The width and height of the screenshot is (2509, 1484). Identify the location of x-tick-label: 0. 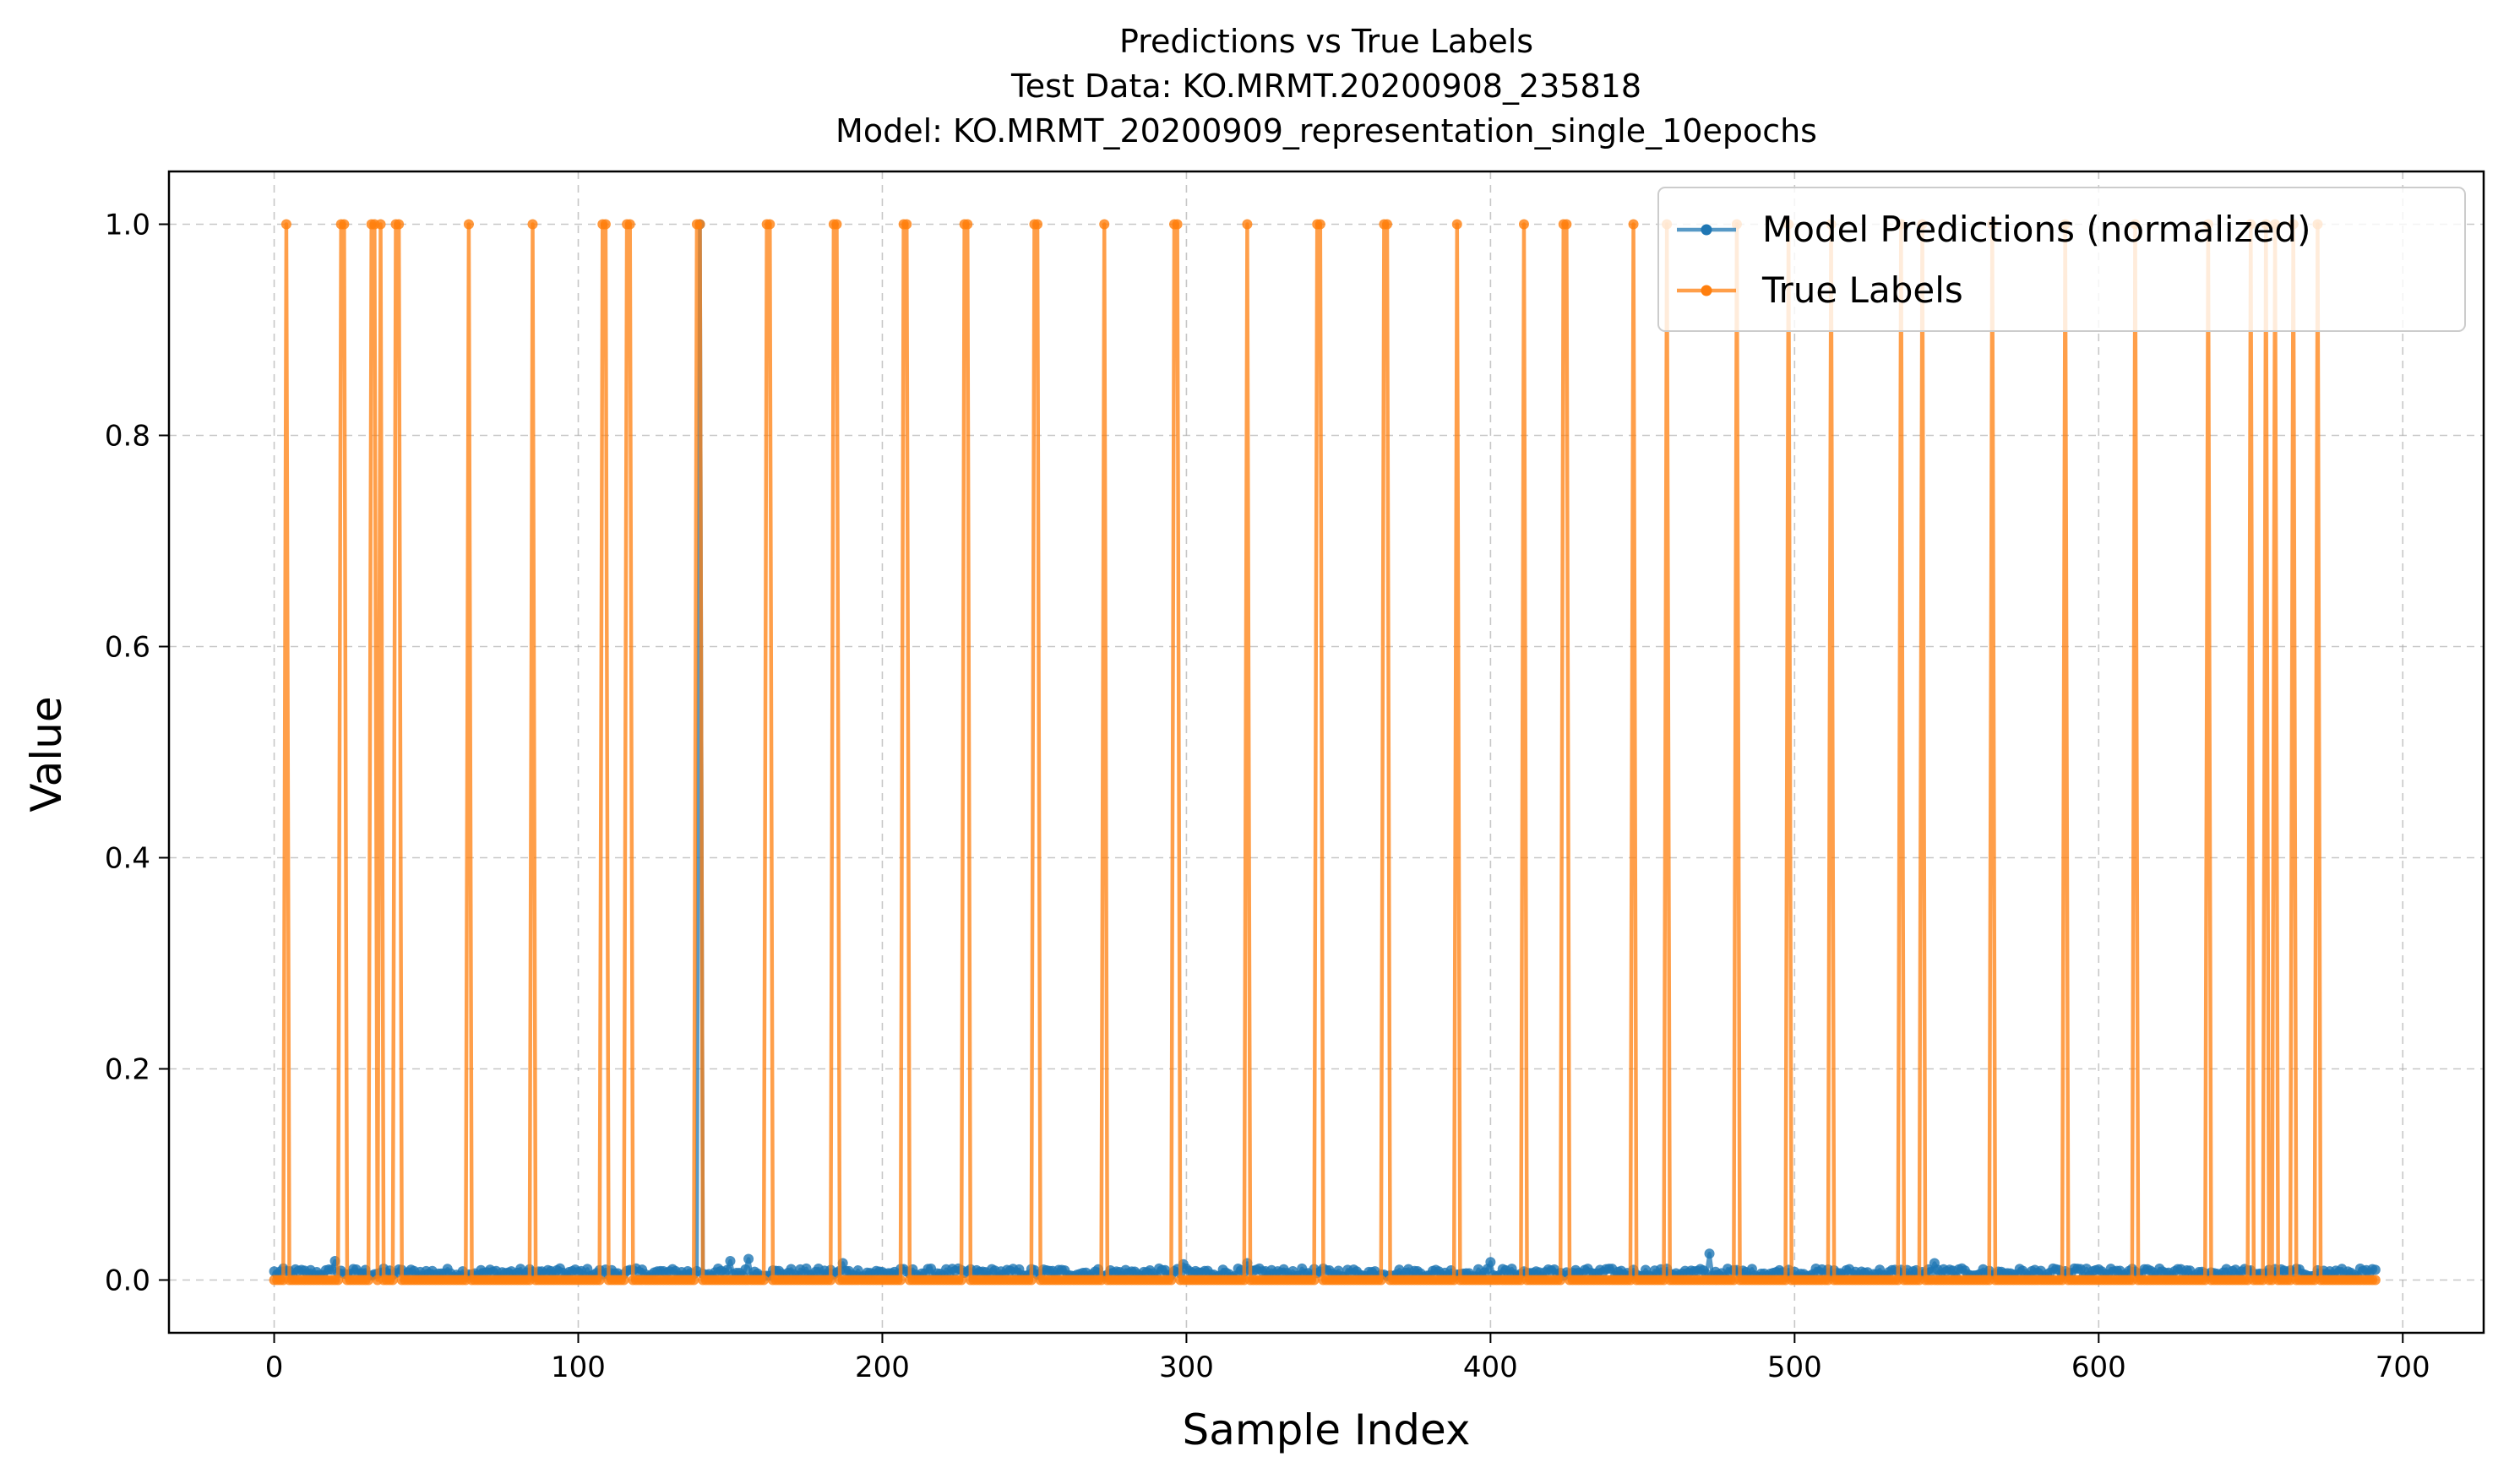
(274, 1367).